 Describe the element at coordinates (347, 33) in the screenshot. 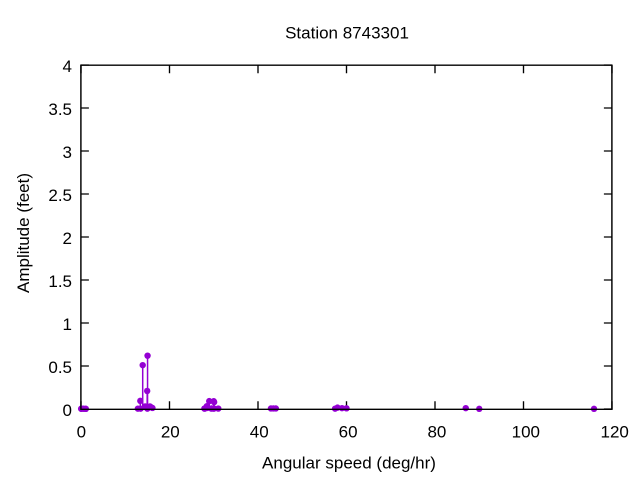

I see `svg-text: Station 8743301` at that location.